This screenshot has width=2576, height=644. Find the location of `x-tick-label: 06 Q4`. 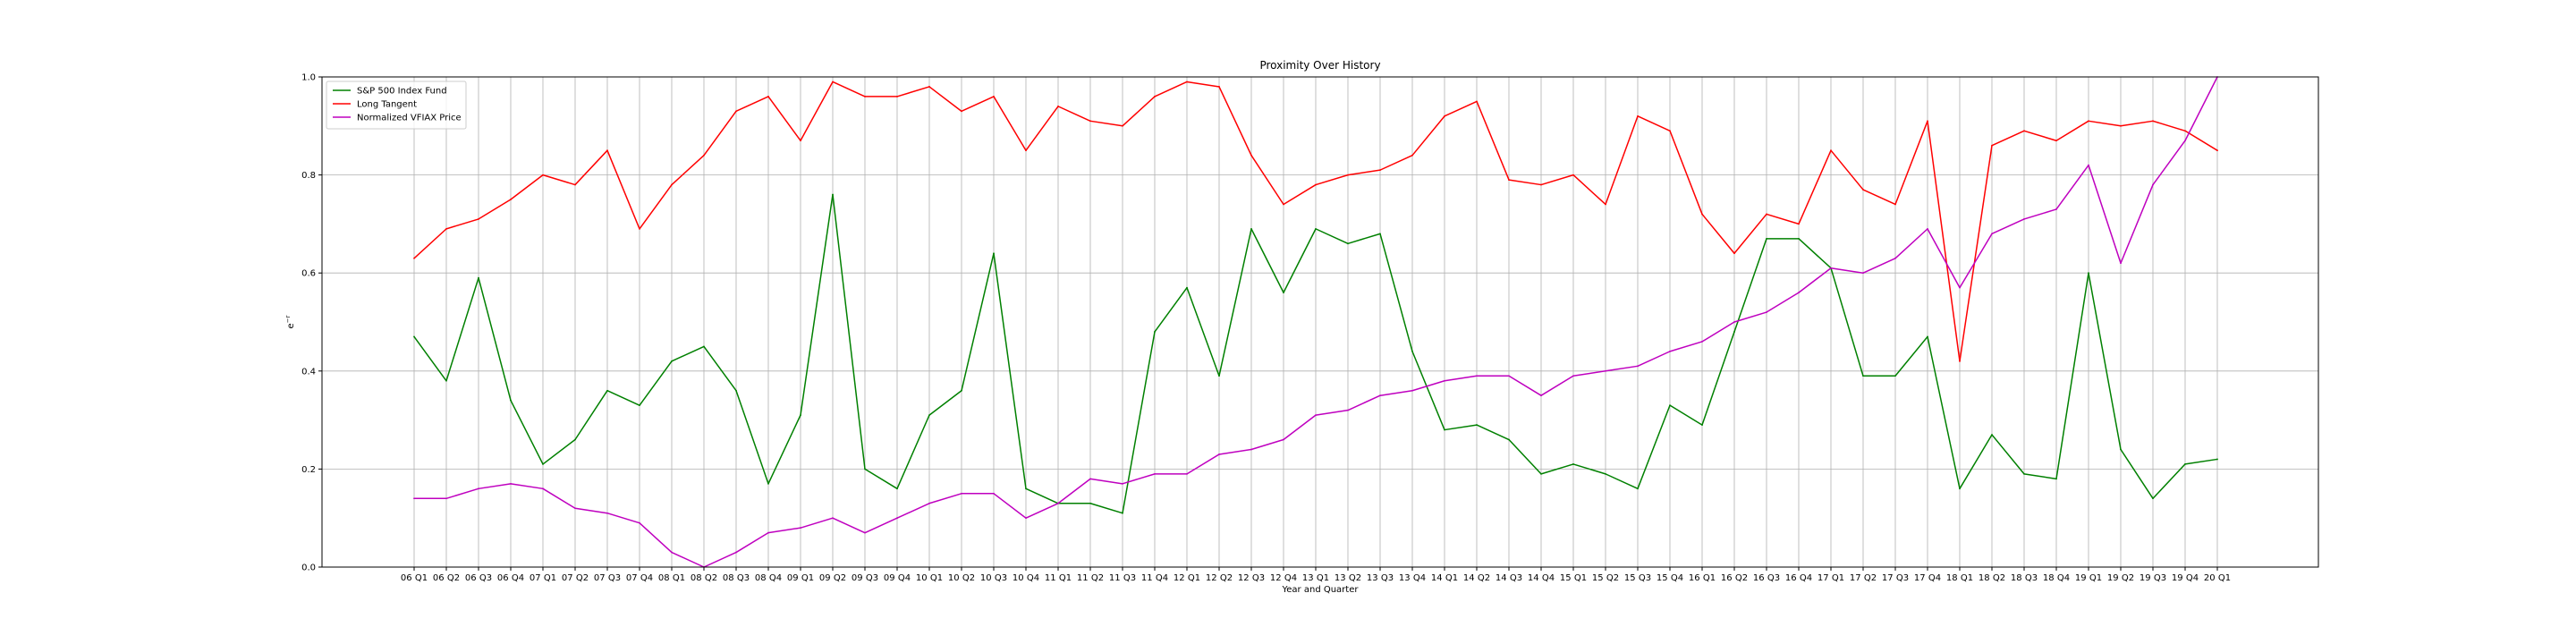

x-tick-label: 06 Q4 is located at coordinates (510, 578).